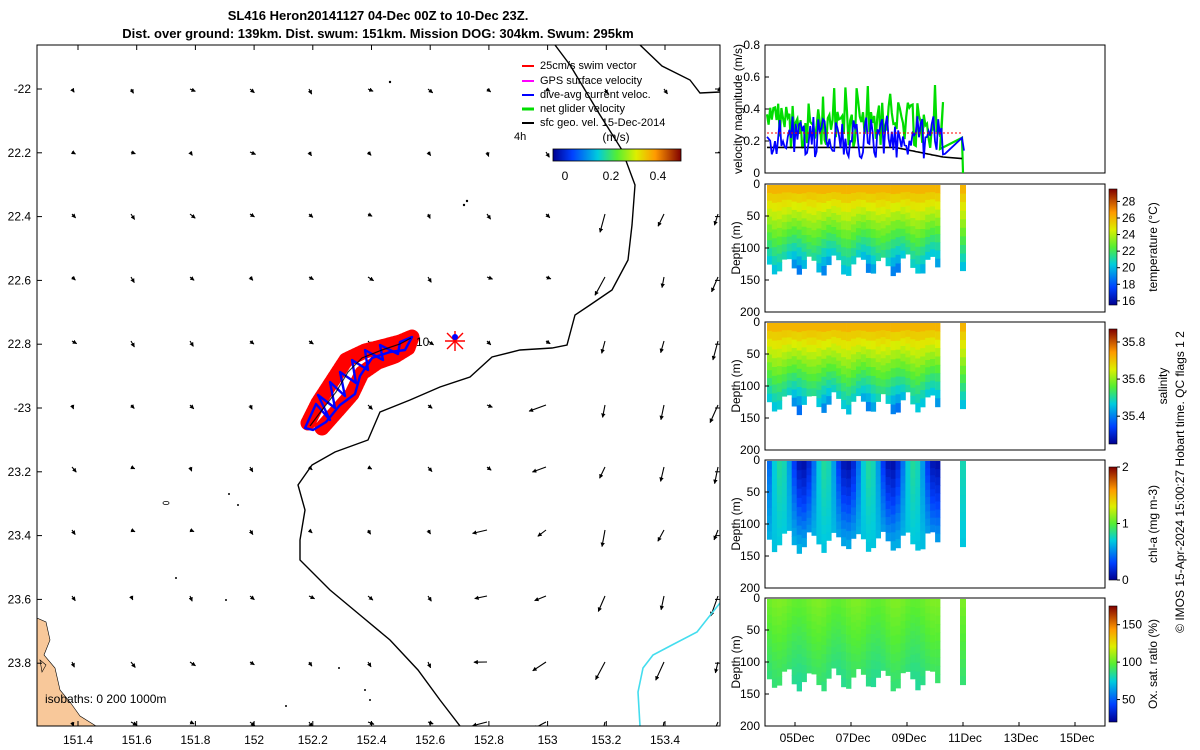 Image resolution: width=1200 pixels, height=750 pixels. Describe the element at coordinates (756, 109) in the screenshot. I see `velocity-y-ticks: 00.20.40.60.8` at that location.